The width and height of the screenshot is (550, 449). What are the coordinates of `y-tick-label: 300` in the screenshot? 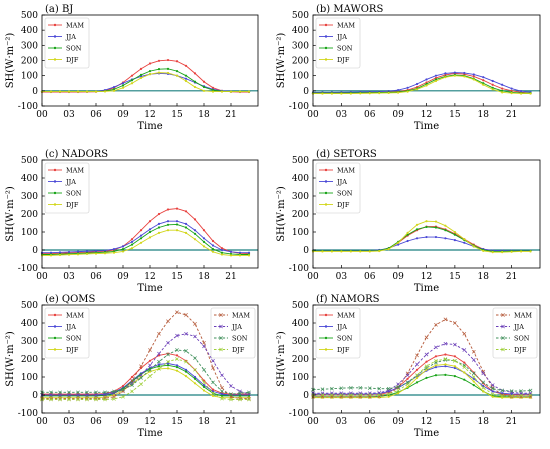 It's located at (300, 197).